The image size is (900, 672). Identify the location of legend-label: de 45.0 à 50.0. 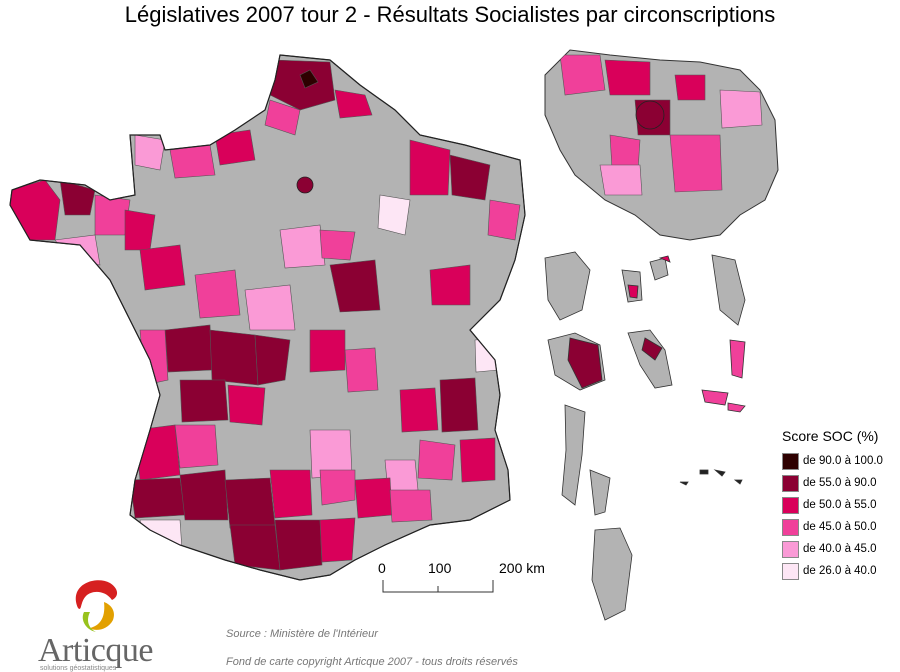
(840, 527).